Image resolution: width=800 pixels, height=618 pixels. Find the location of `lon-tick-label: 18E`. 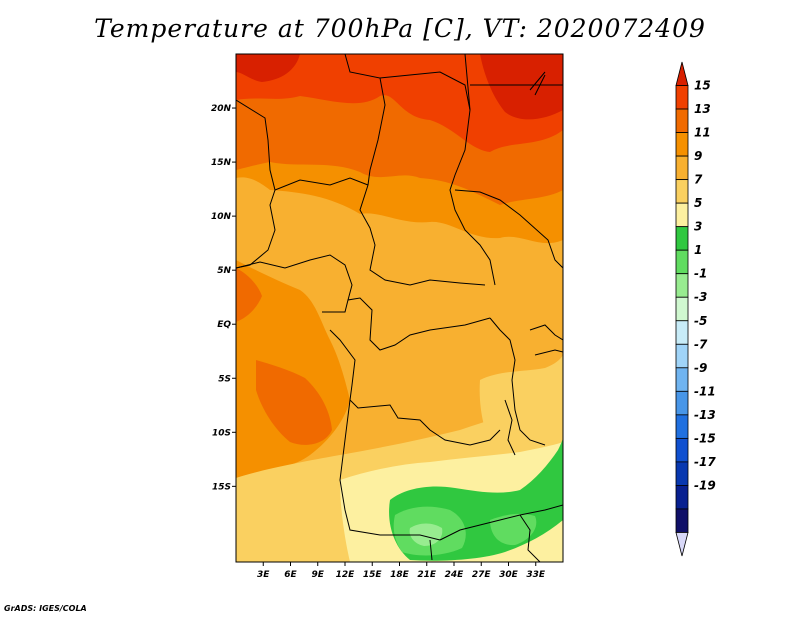

lon-tick-label: 18E is located at coordinates (400, 575).